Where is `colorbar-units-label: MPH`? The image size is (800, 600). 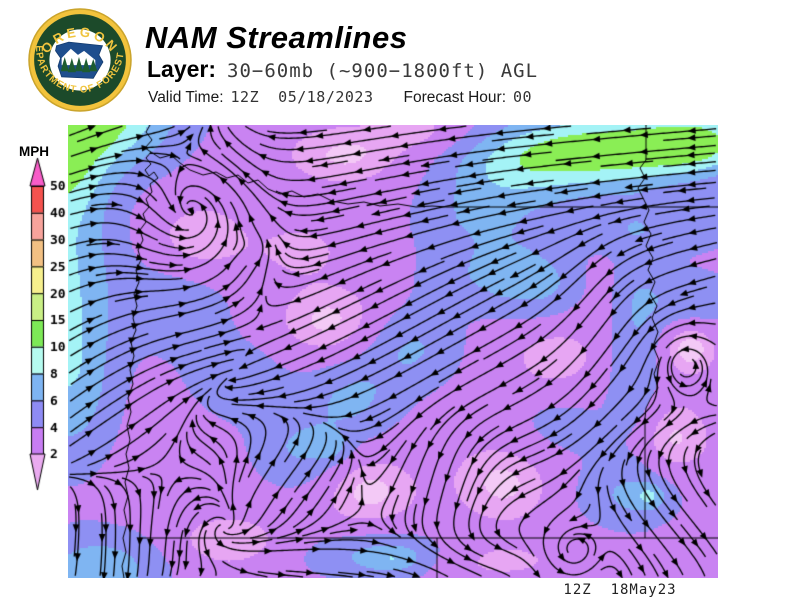 colorbar-units-label: MPH is located at coordinates (34, 151).